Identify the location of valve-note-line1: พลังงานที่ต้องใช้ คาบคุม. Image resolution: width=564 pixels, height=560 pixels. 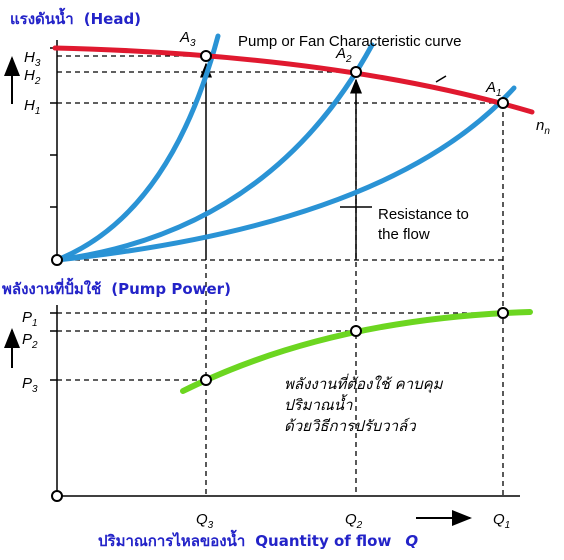
(364, 383).